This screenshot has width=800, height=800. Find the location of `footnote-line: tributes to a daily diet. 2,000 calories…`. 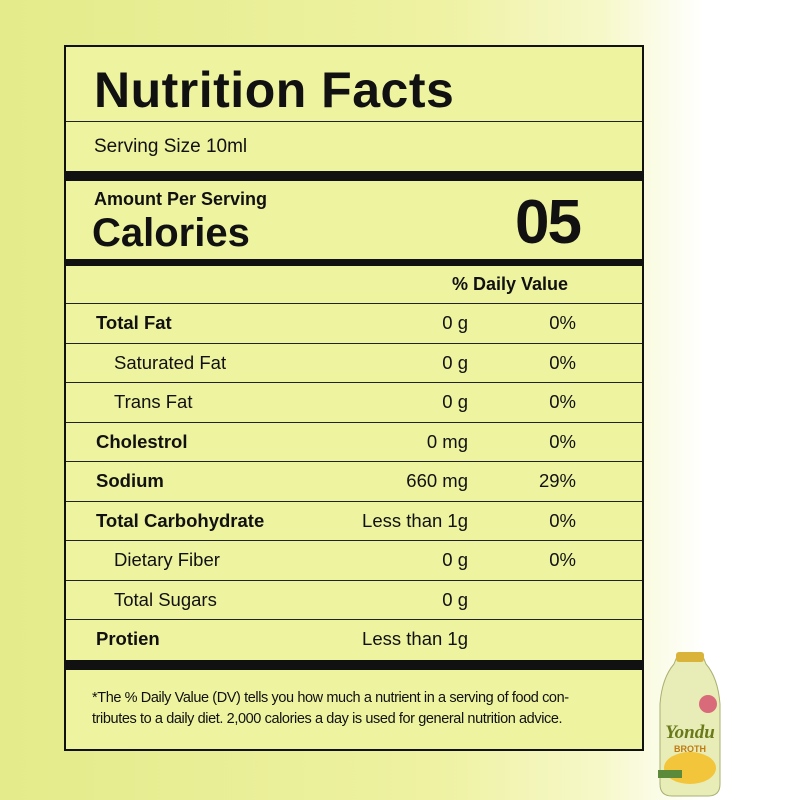

footnote-line: tributes to a daily diet. 2,000 calories… is located at coordinates (327, 719).